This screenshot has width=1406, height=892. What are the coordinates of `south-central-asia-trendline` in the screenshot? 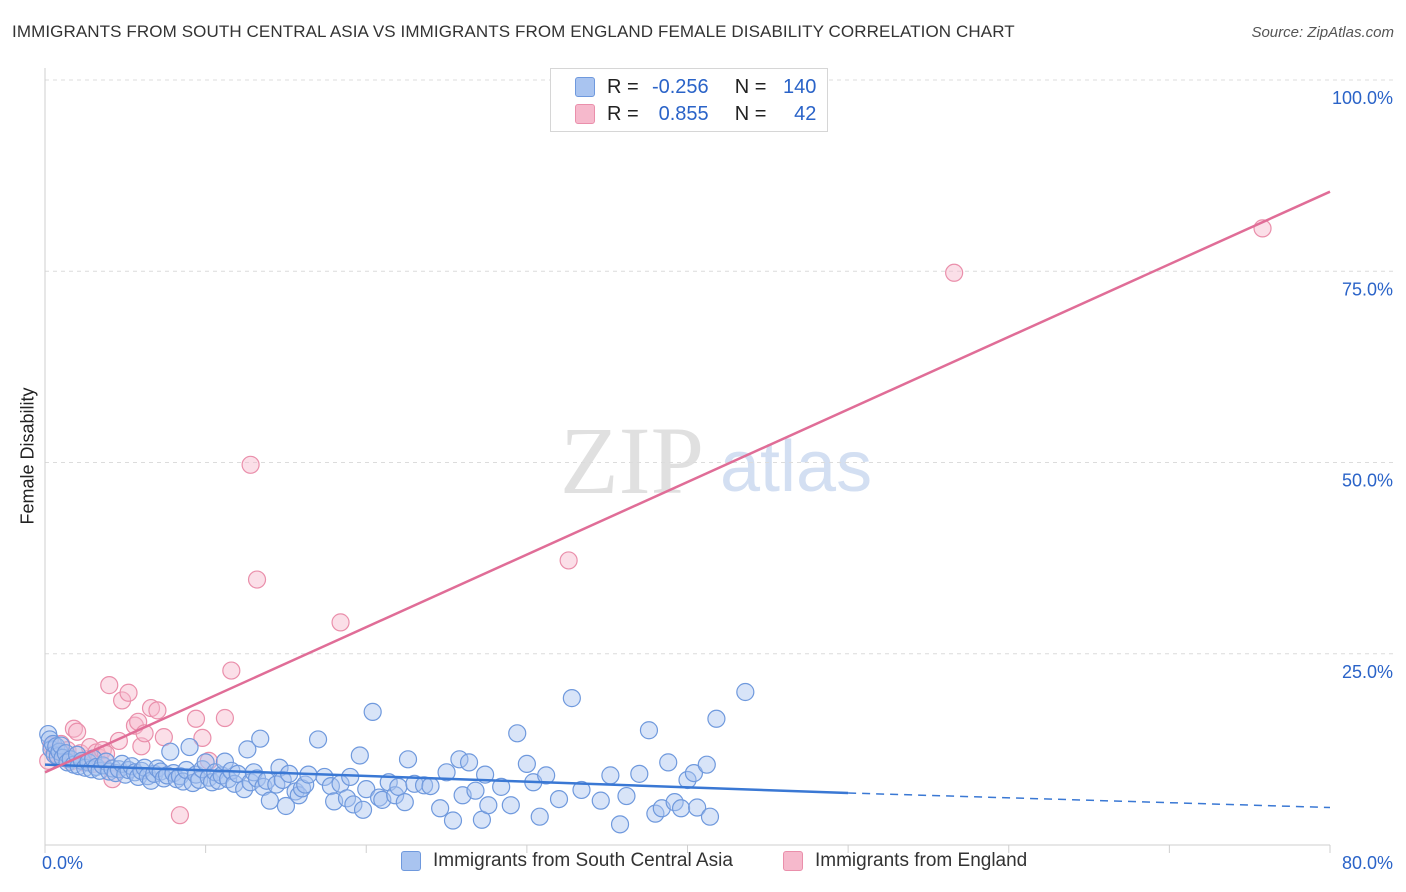 It's located at (446, 779).